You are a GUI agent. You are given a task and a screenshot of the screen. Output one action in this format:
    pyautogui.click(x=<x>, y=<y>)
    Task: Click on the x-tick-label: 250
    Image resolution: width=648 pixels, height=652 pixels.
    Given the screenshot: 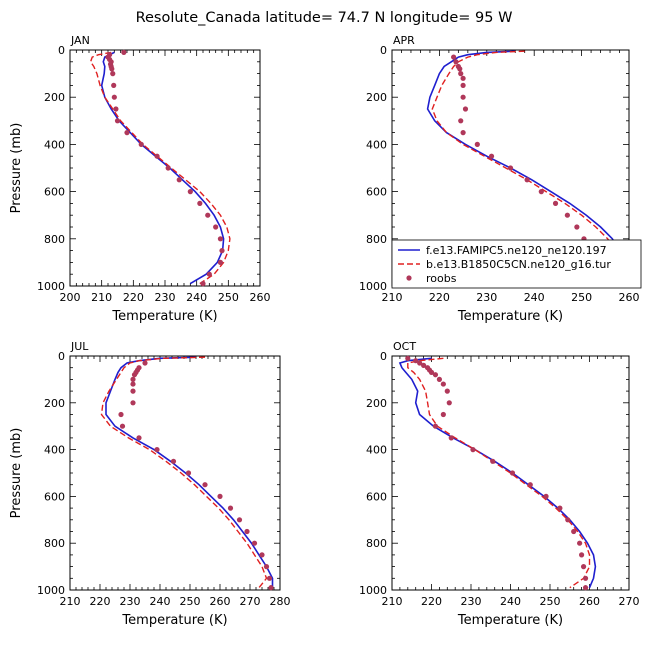 What is the action you would take?
    pyautogui.click(x=228, y=297)
    